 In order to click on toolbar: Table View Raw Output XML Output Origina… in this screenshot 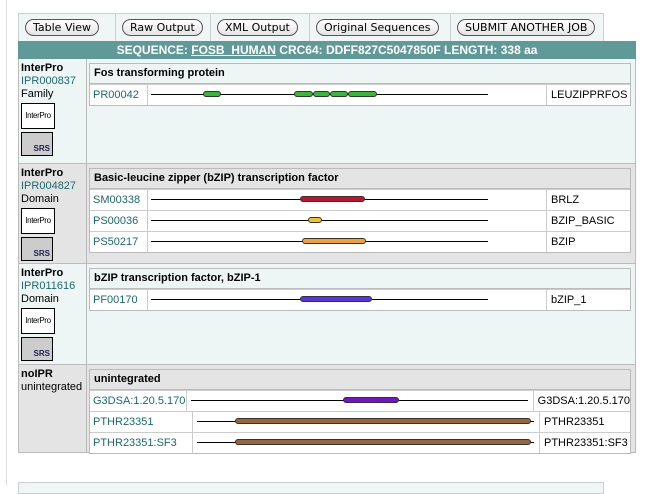, I will do `click(311, 27)`.